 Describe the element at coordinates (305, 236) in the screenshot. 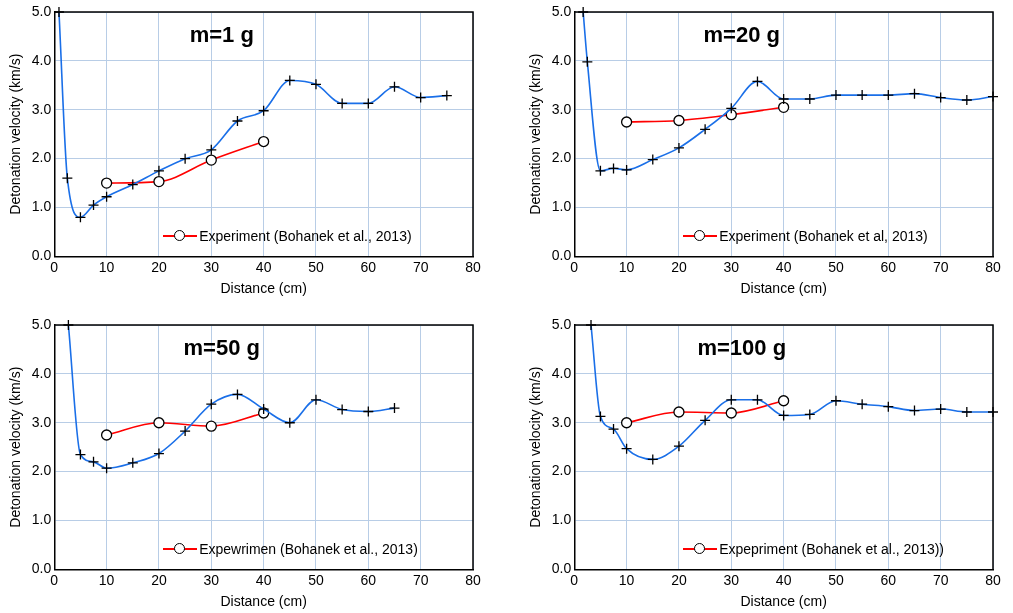

I see `legend-label: Experiment (Bohanek et al., 2013)` at that location.